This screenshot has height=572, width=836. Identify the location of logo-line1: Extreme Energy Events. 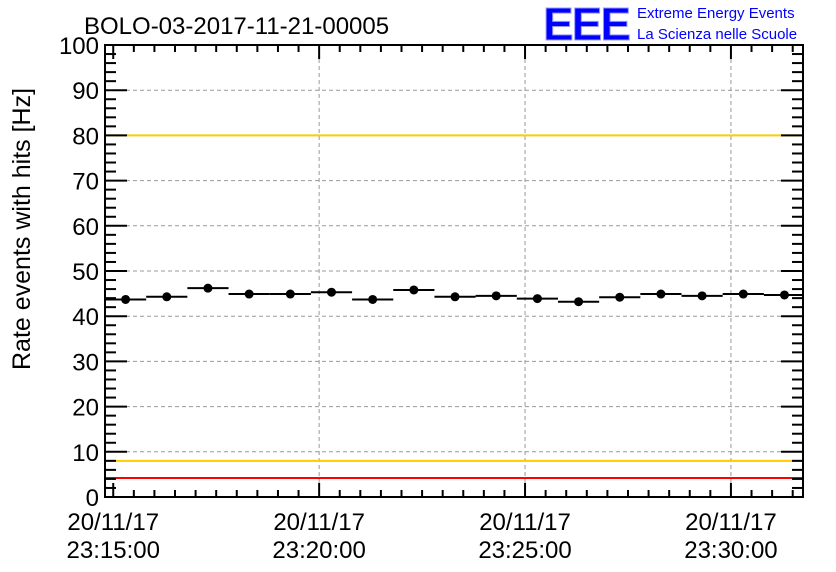
(716, 13).